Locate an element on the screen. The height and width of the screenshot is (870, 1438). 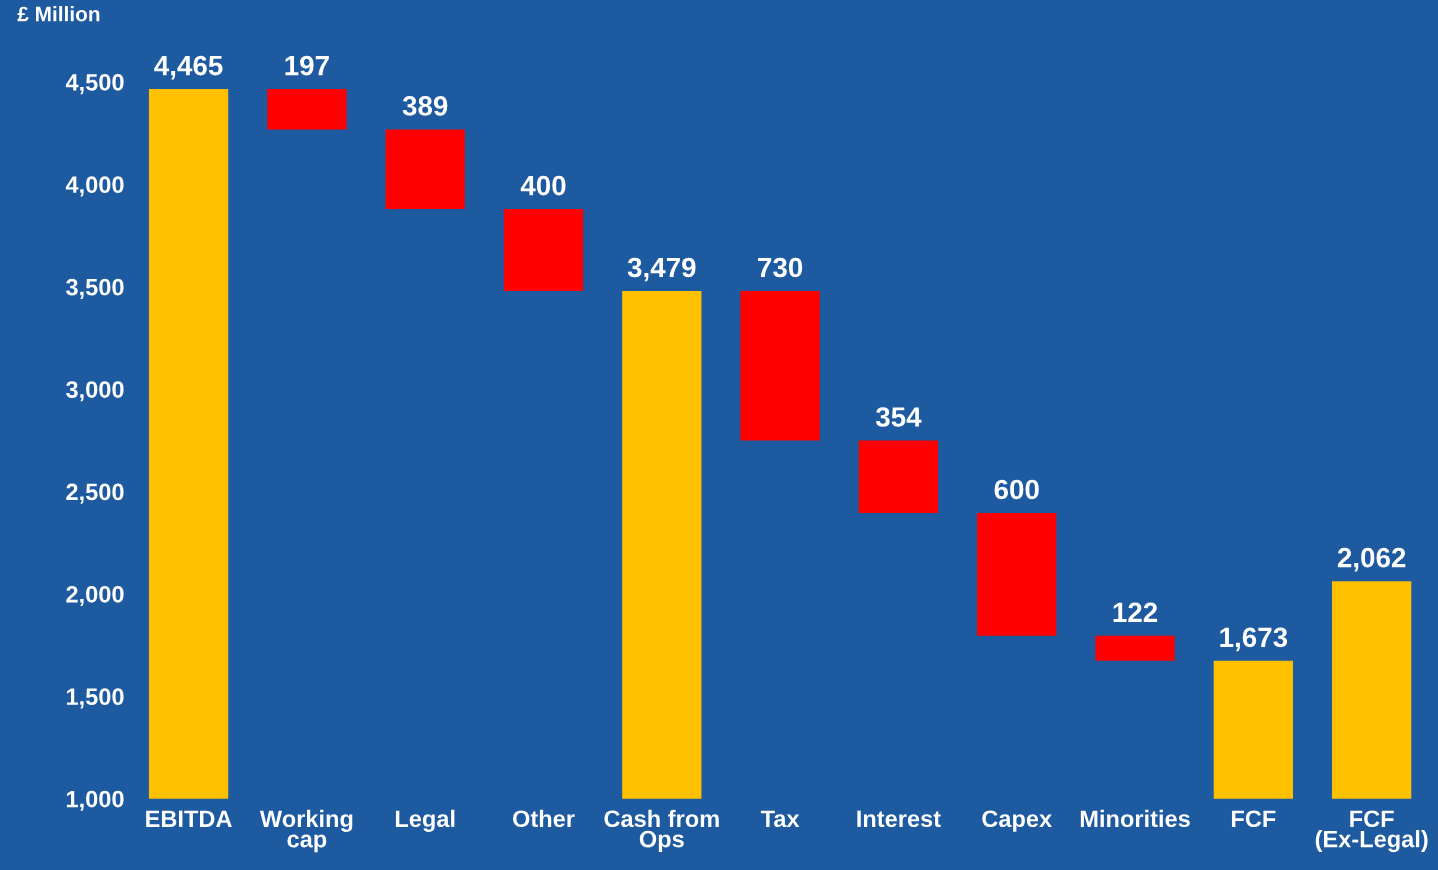
y-tick-label: 1,000 is located at coordinates (95, 800).